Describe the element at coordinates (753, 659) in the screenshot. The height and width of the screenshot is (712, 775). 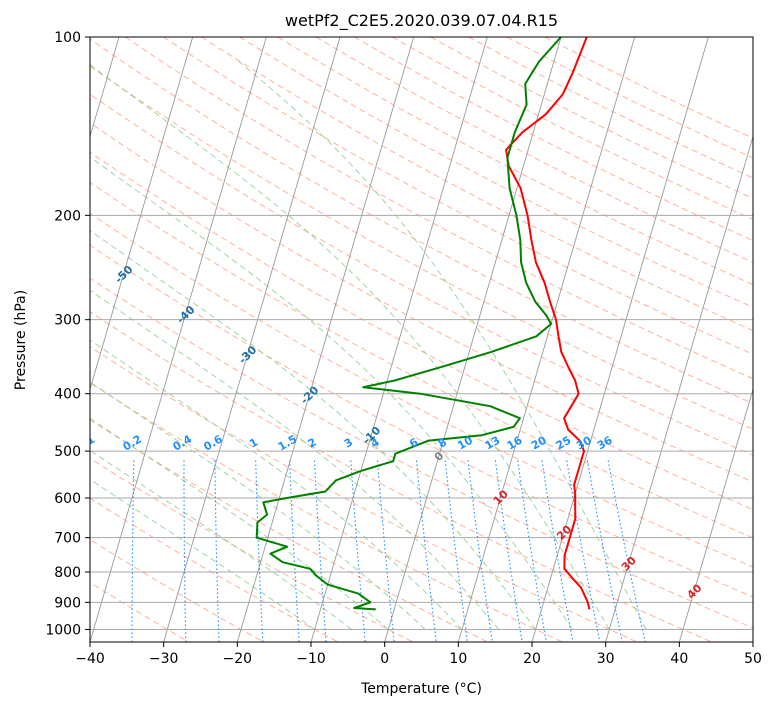
I see `x-tick-label: 50` at that location.